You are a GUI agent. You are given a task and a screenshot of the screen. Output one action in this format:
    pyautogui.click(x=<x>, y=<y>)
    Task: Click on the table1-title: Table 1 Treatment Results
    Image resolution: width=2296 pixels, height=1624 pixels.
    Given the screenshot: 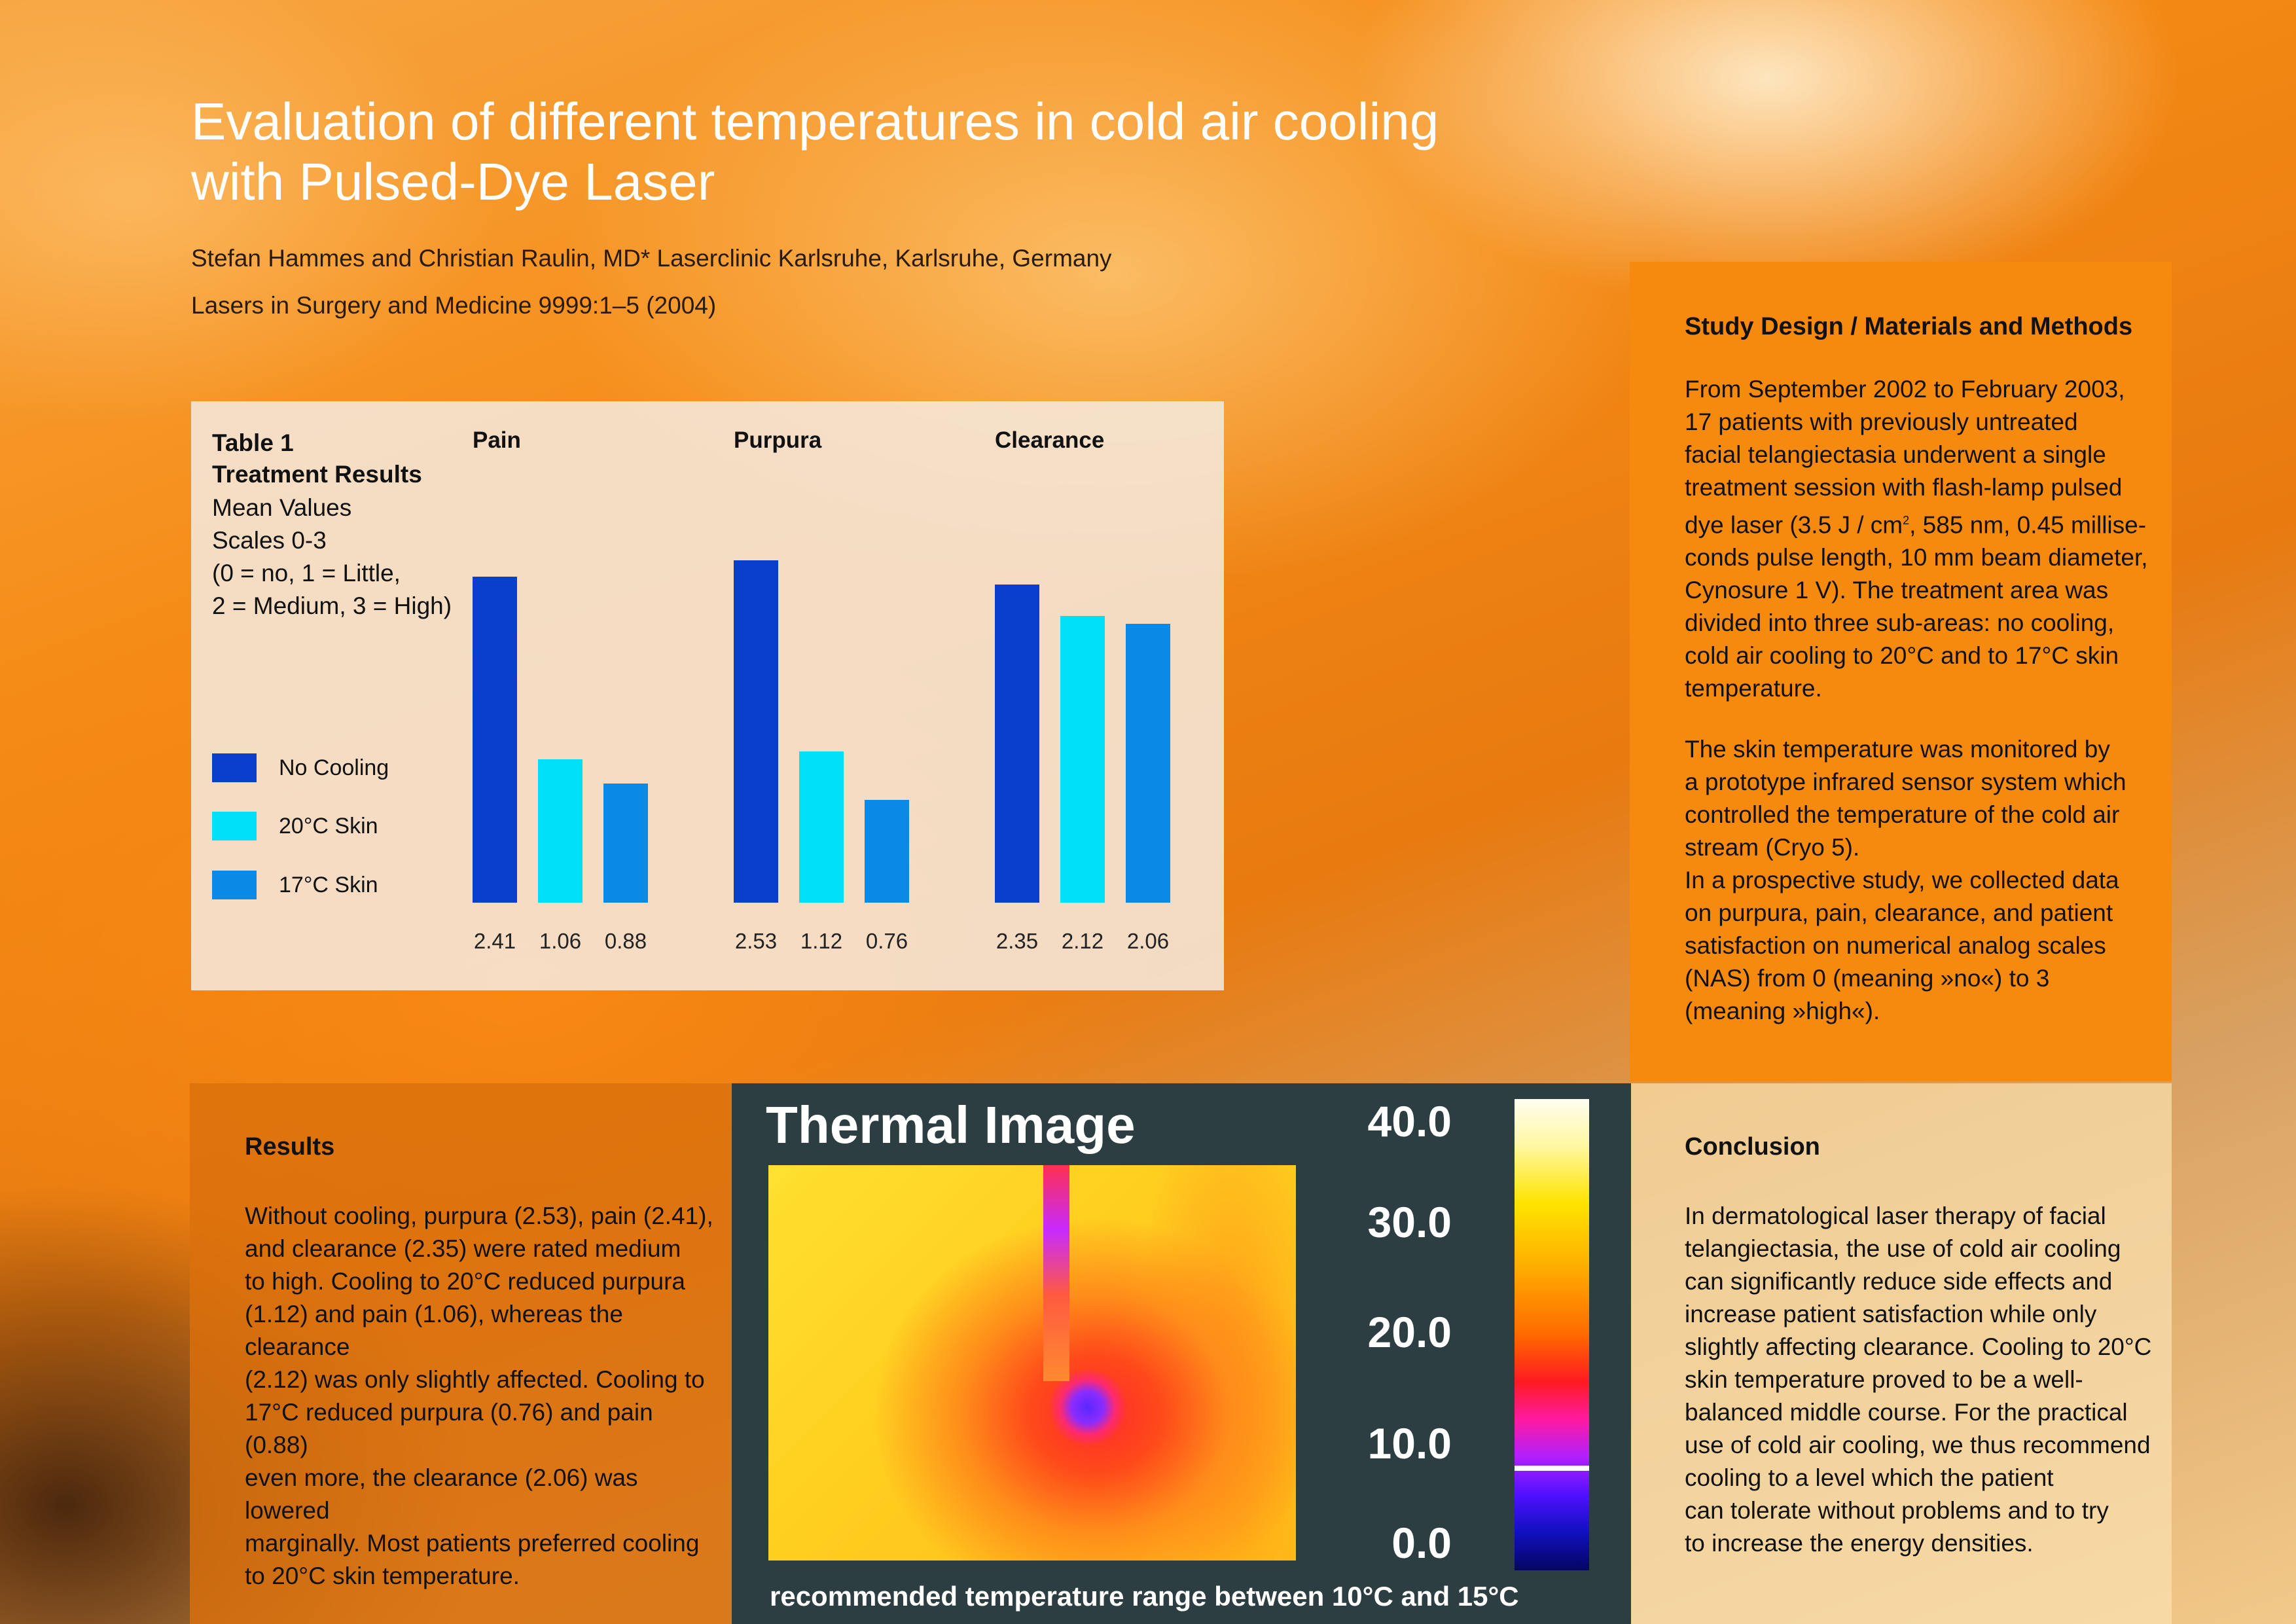 What is the action you would take?
    pyautogui.click(x=317, y=458)
    